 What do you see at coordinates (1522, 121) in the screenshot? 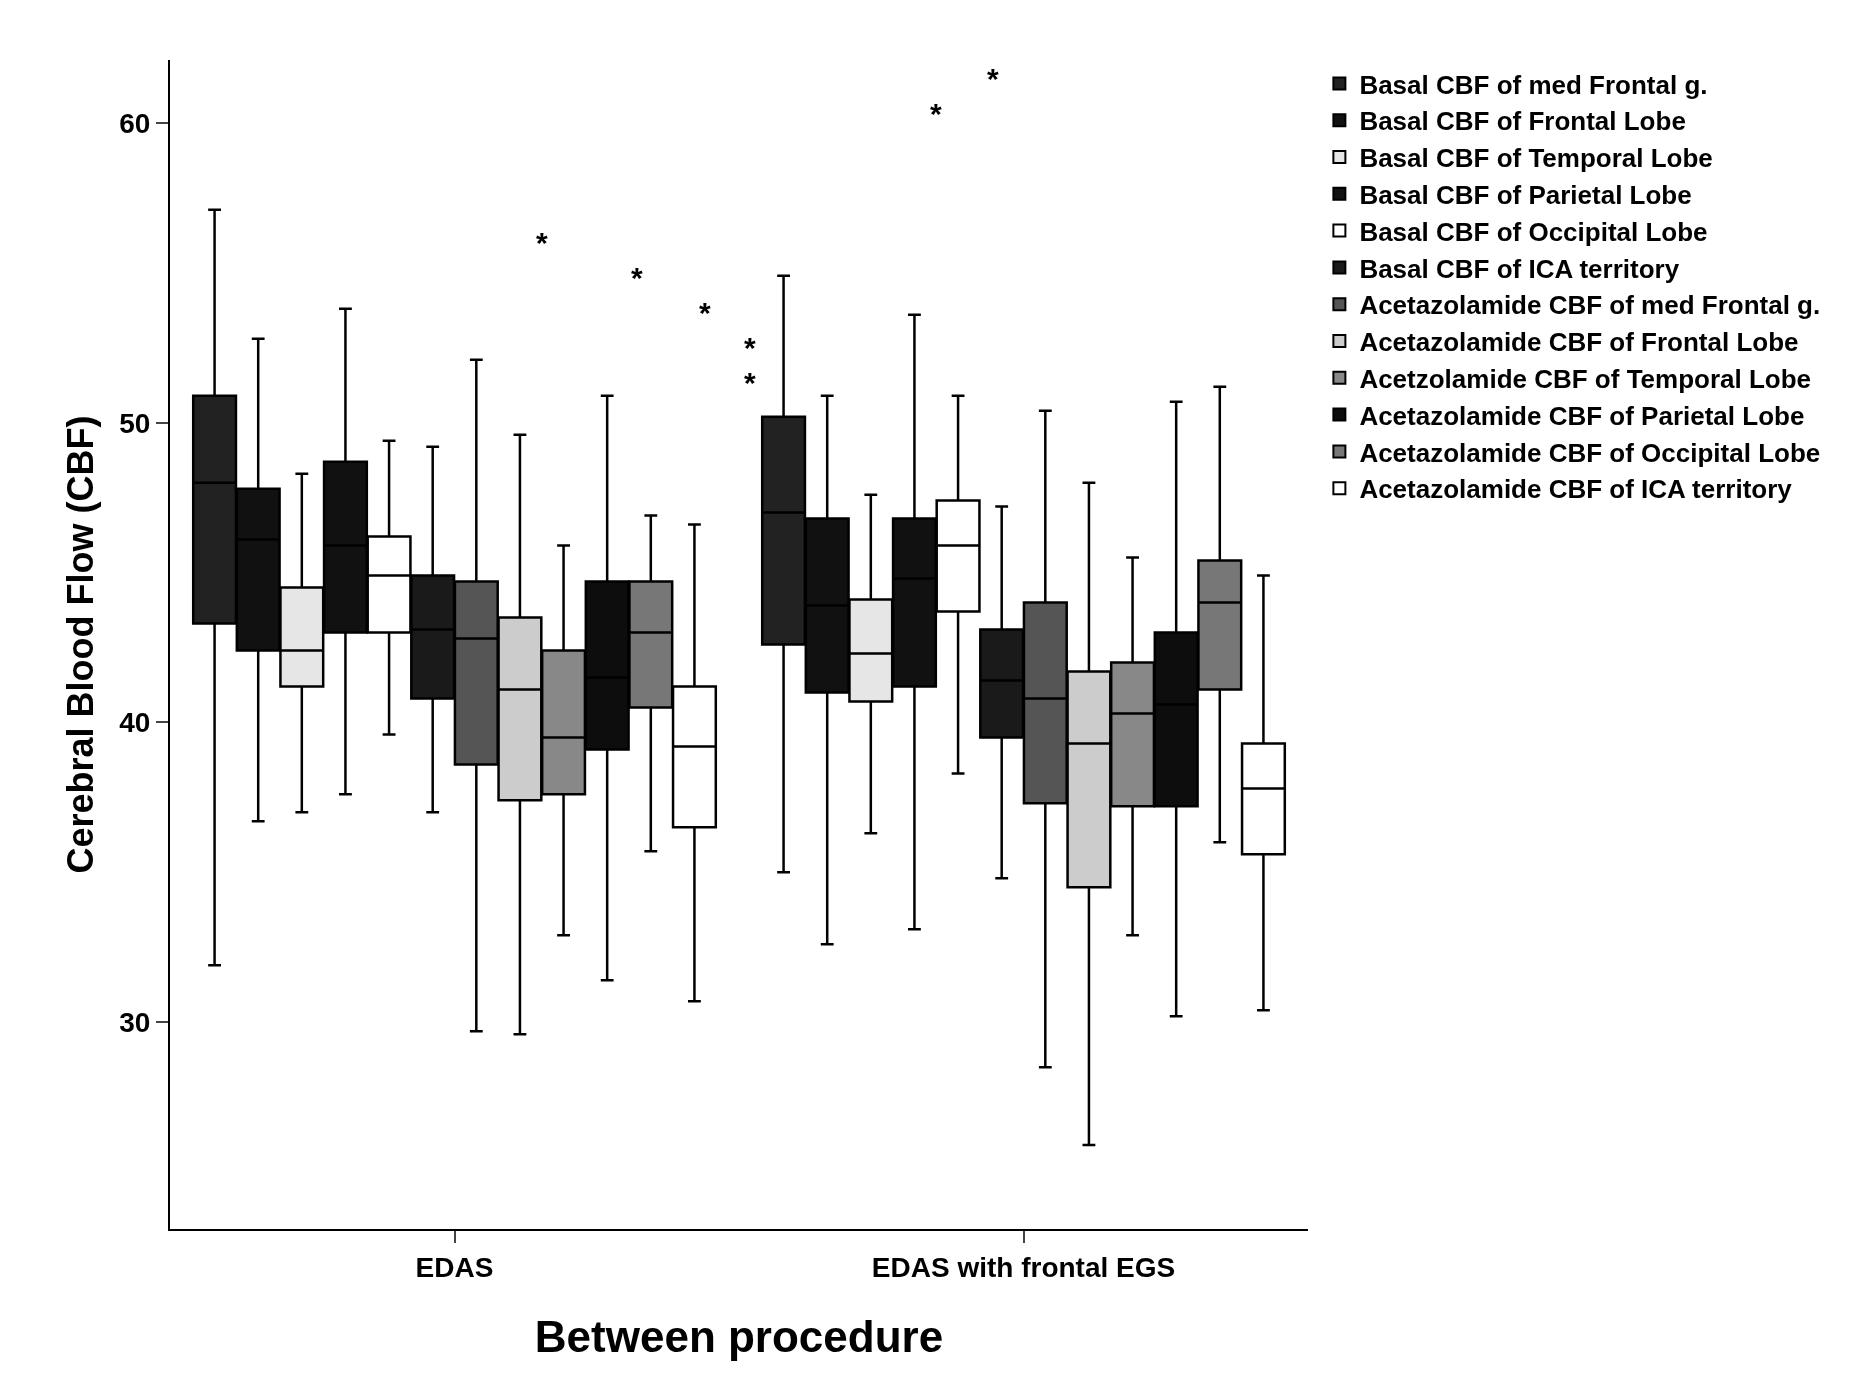
I see `legend-label: Basal CBF of Frontal Lobe` at bounding box center [1522, 121].